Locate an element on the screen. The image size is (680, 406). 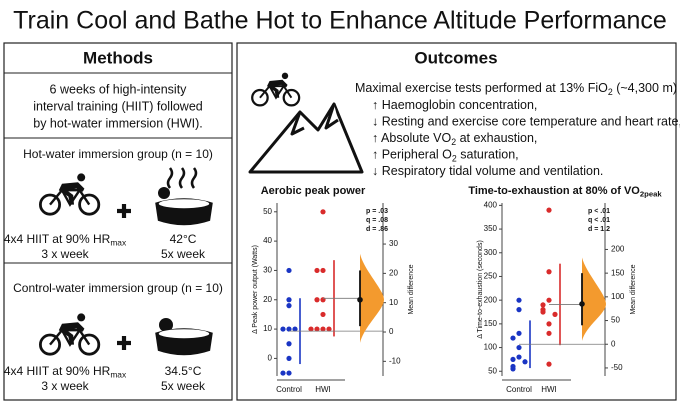
y-tick-label: 10 is located at coordinates (267, 328).